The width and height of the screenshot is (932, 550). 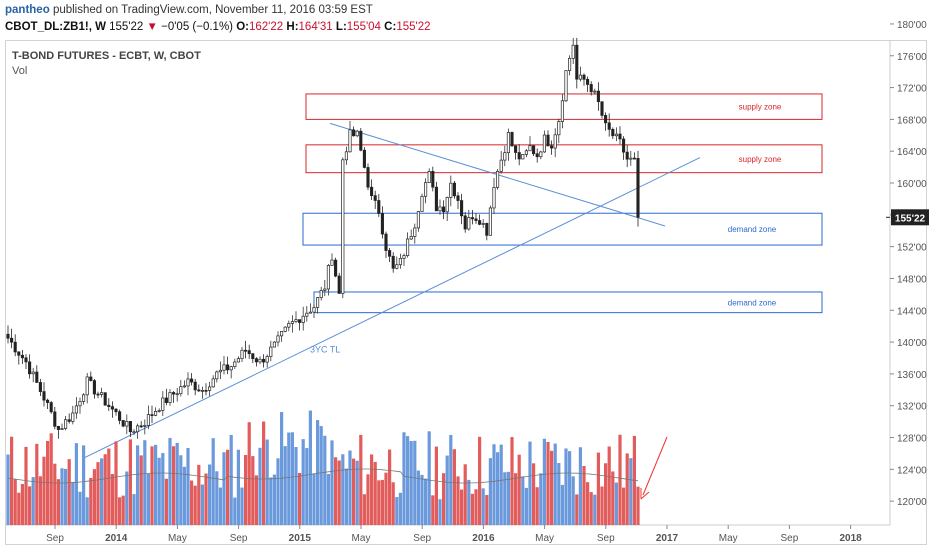 I want to click on y-tick-label: 144'00, so click(x=912, y=311).